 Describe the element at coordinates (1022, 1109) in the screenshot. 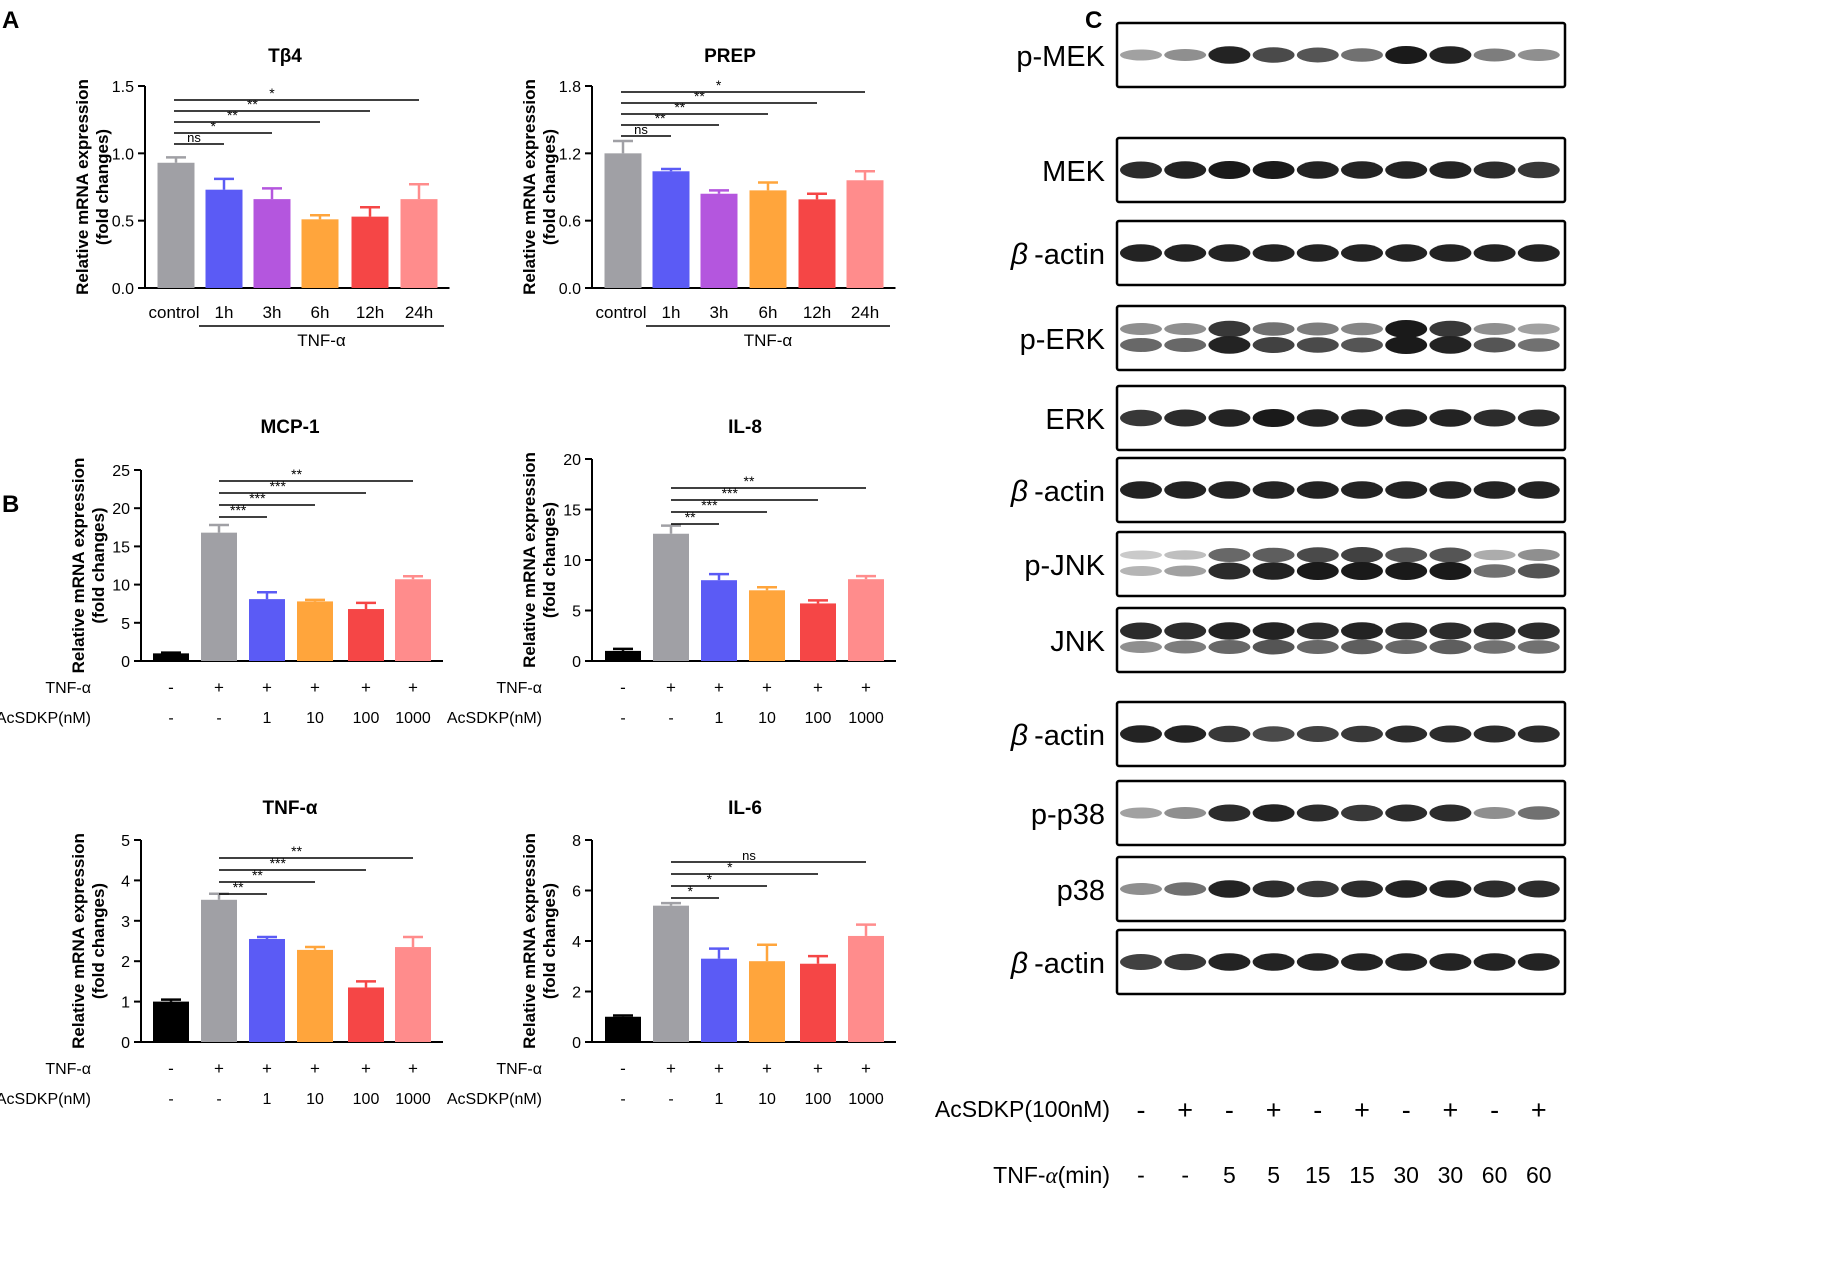

I see `lane-row-label-acsdkp: AcSDKP(100nM)` at that location.